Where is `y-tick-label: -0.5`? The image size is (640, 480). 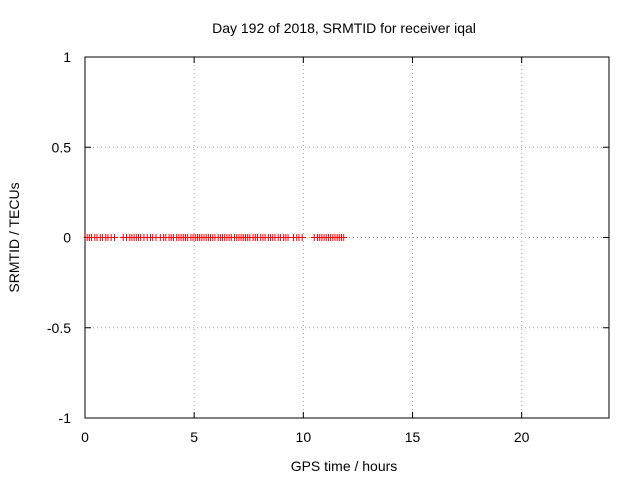 y-tick-label: -0.5 is located at coordinates (59, 328).